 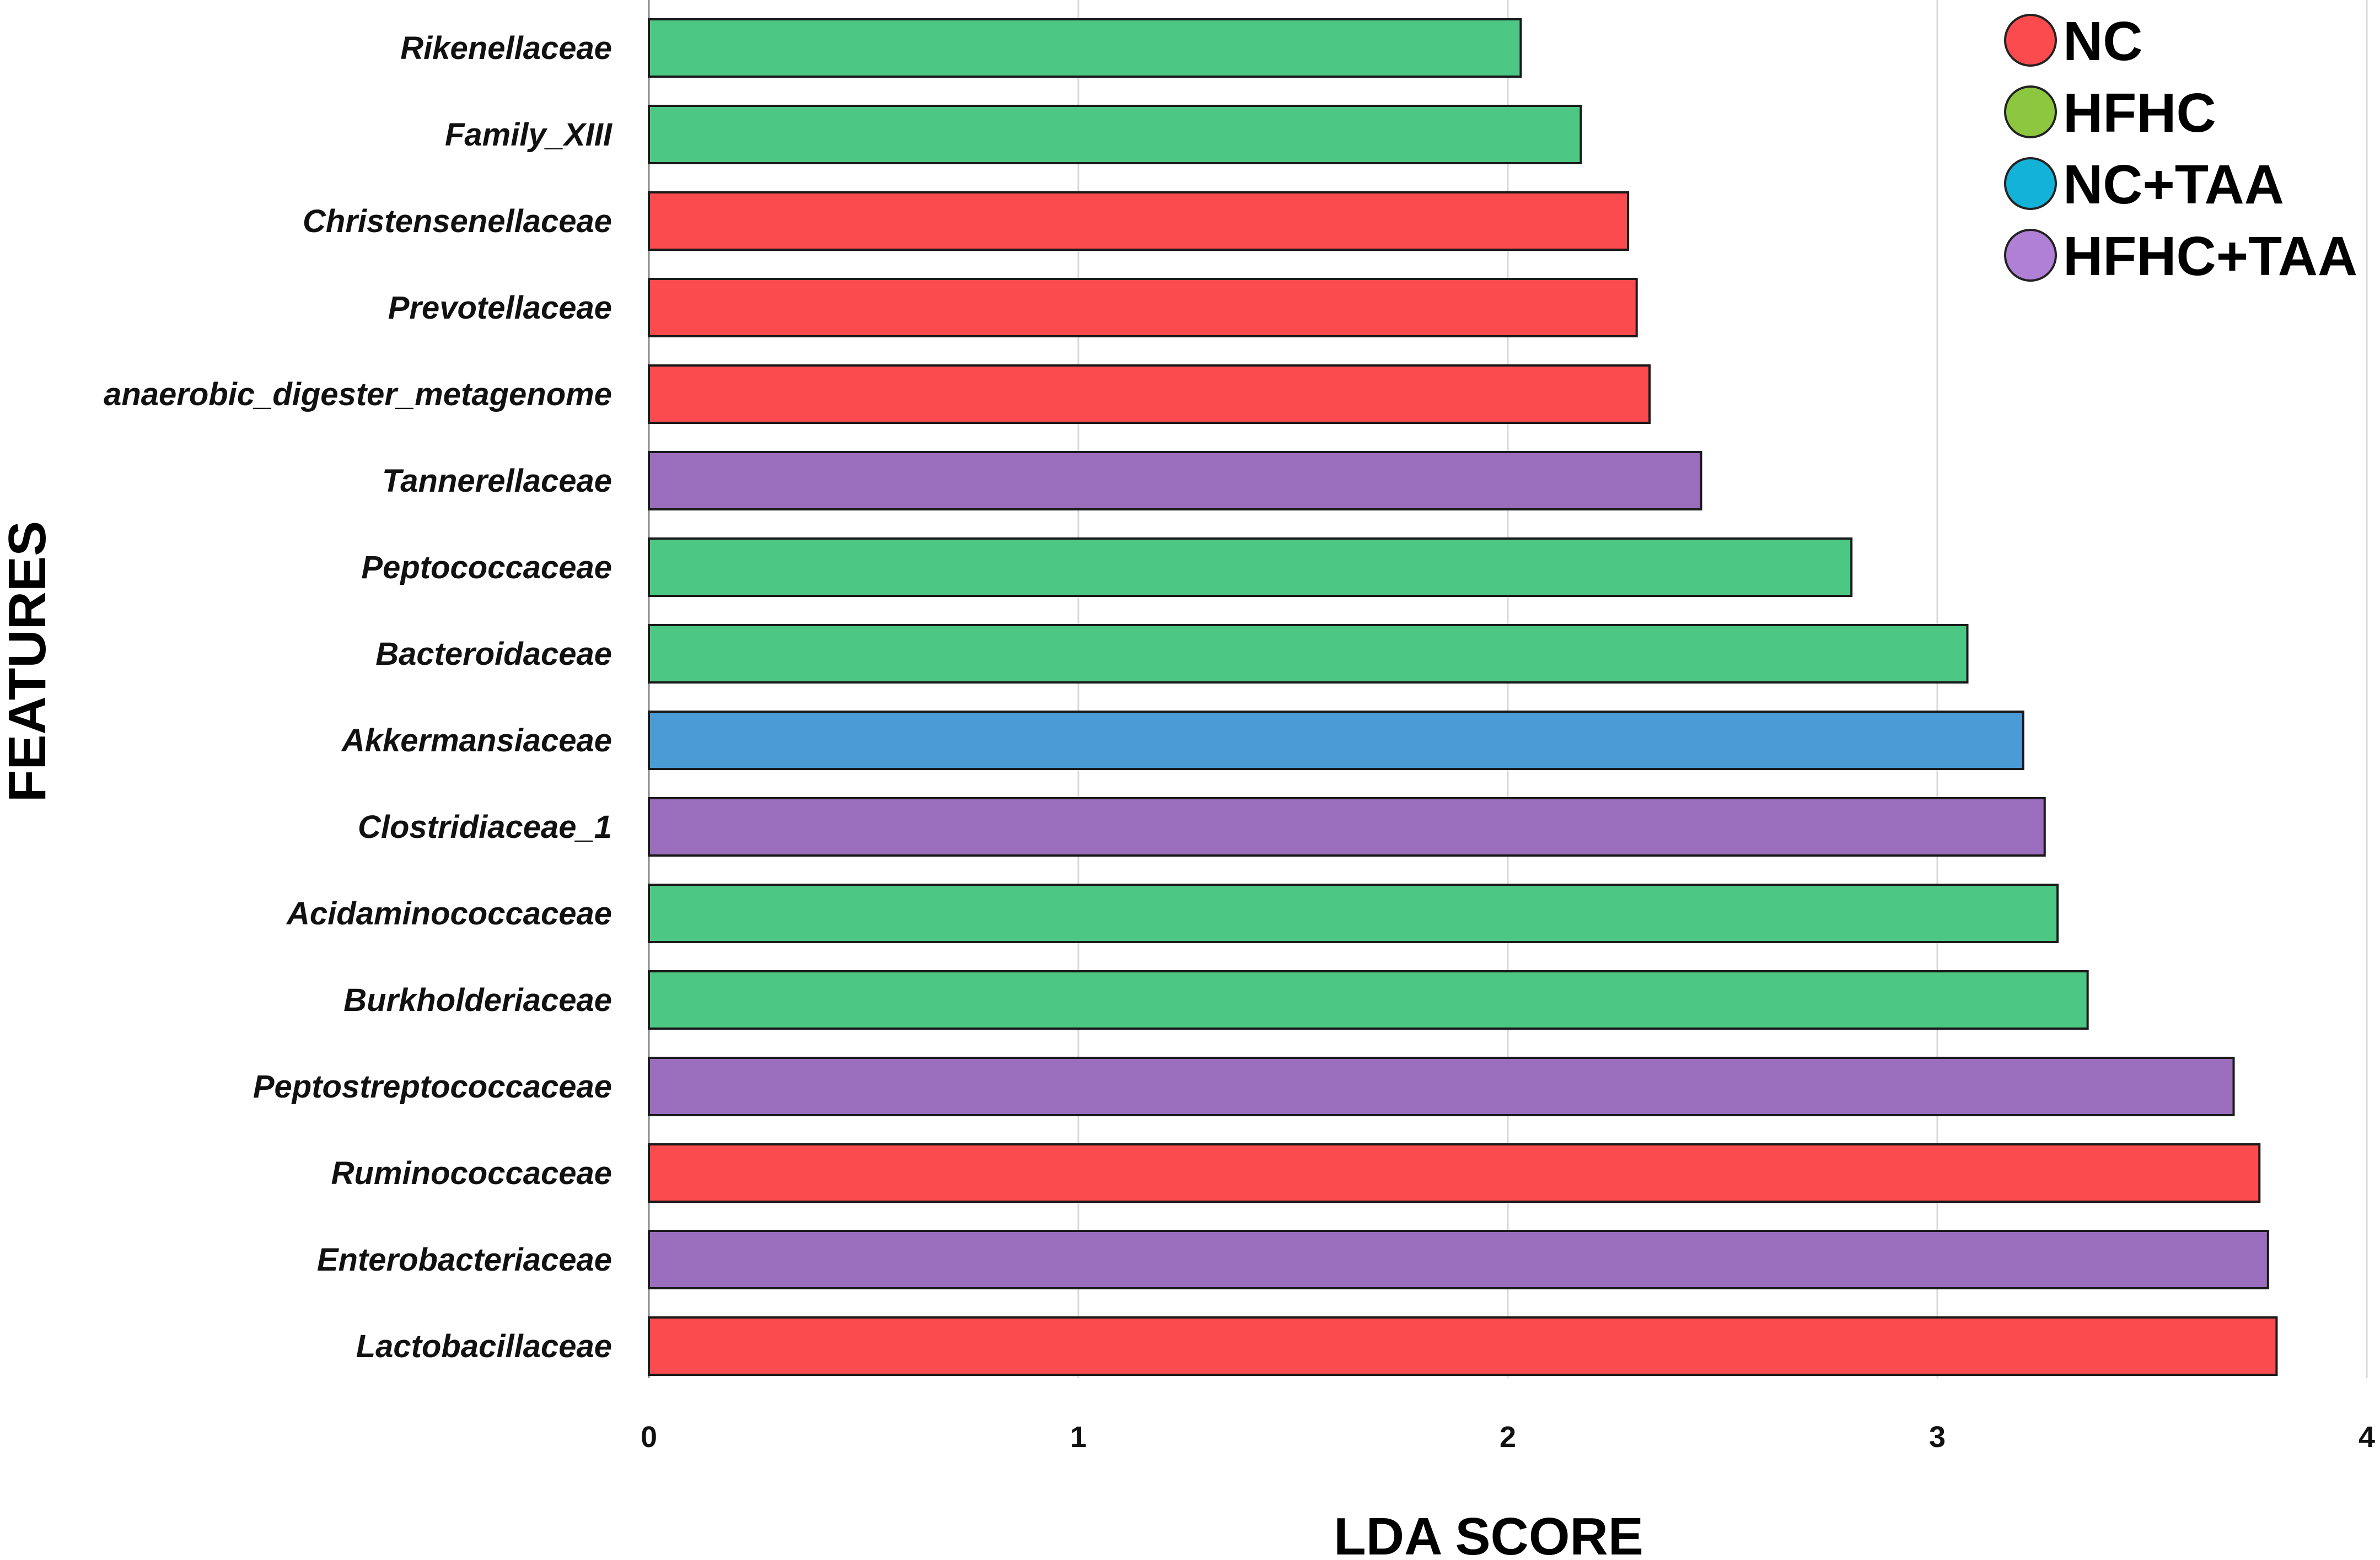 I want to click on x-tick-label: 2, so click(x=1508, y=1438).